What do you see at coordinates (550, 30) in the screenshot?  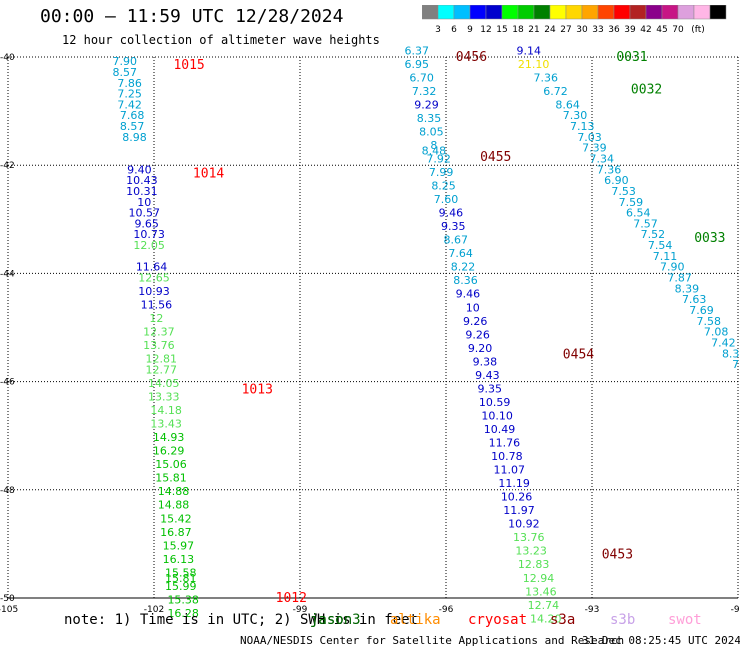 I see `scale-label: 24` at bounding box center [550, 30].